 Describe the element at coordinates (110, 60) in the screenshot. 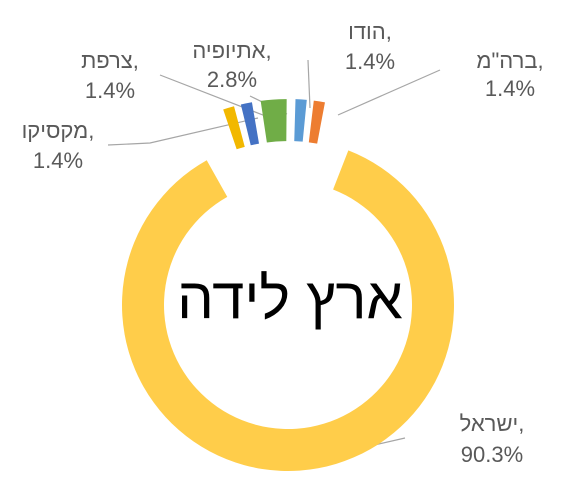

I see `data-label-name: צרפת,` at that location.